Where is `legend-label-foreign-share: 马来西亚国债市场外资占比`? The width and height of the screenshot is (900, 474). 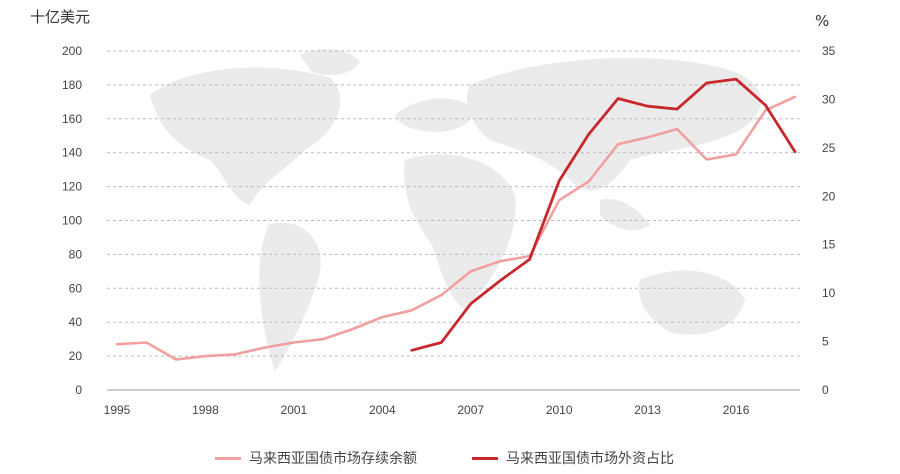 legend-label-foreign-share: 马来西亚国债市场外资占比 is located at coordinates (590, 459).